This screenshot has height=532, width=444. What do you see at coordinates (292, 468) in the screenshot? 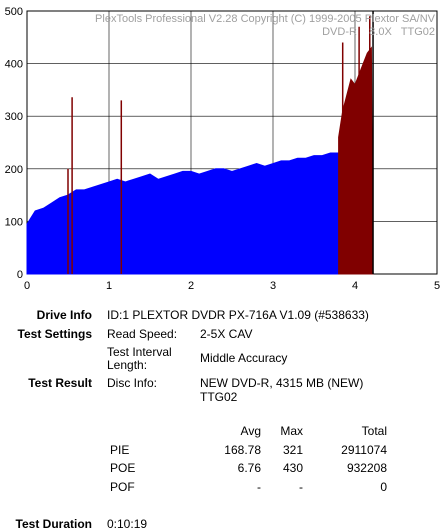
I see `poe-max: 430` at bounding box center [292, 468].